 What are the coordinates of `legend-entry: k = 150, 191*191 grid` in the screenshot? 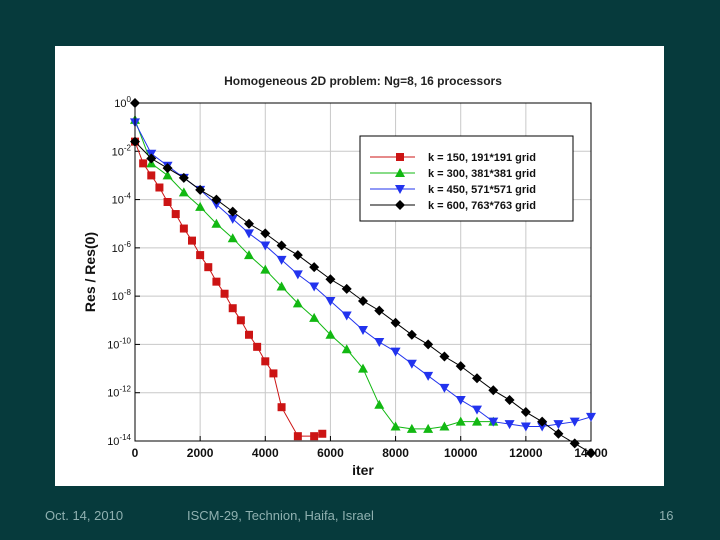 It's located at (453, 158).